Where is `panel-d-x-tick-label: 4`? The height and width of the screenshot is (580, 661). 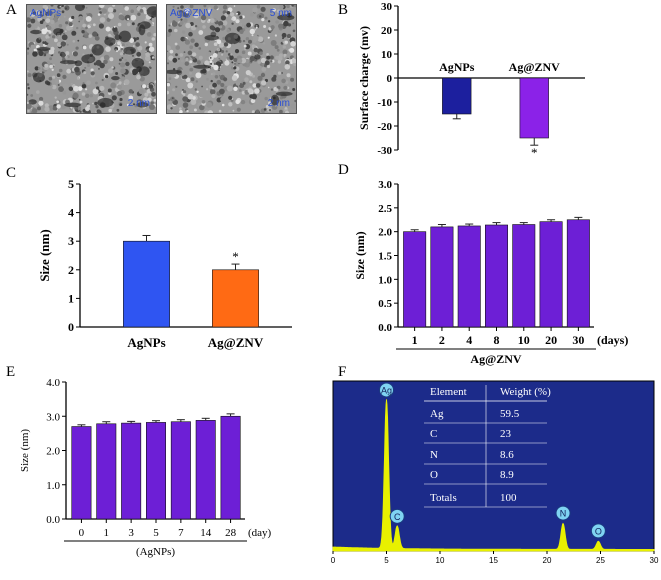
panel-d-x-tick-label: 4 is located at coordinates (469, 340).